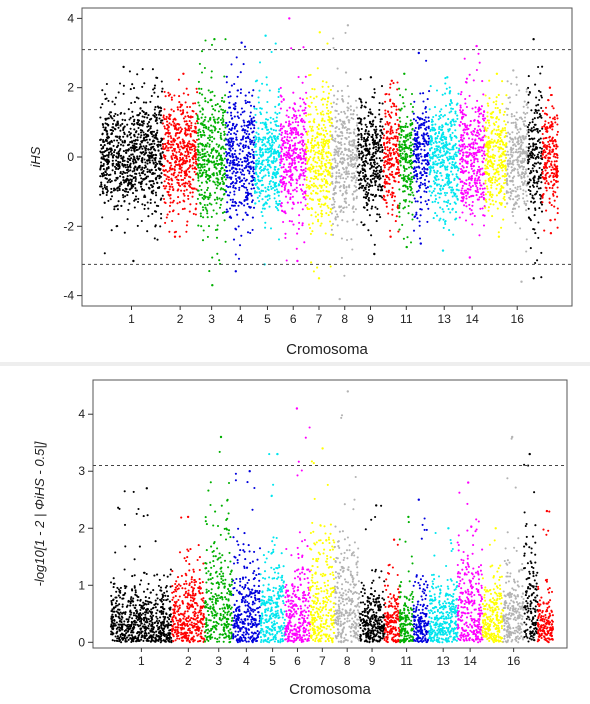 The height and width of the screenshot is (704, 590). Describe the element at coordinates (414, 139) in the screenshot. I see `snp-point-chr12` at that location.